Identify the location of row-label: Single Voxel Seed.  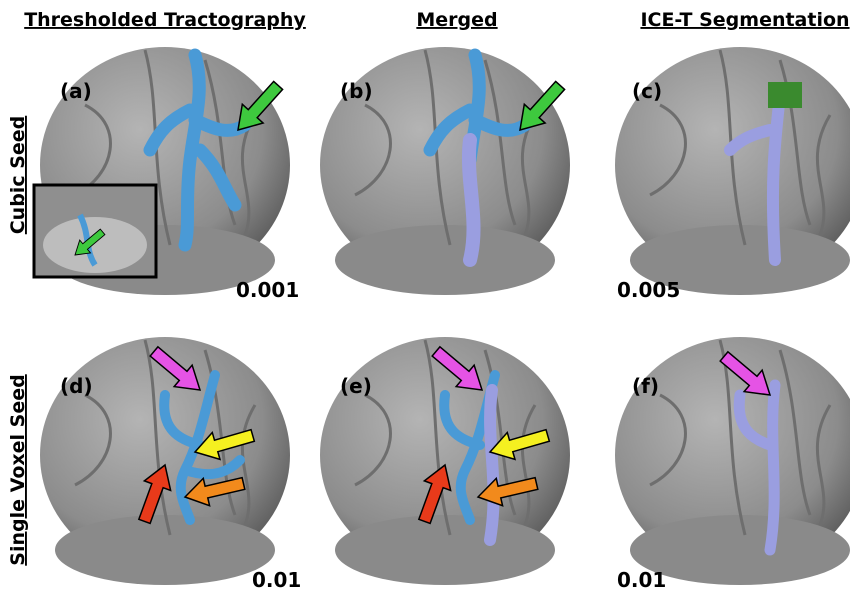
(18, 469).